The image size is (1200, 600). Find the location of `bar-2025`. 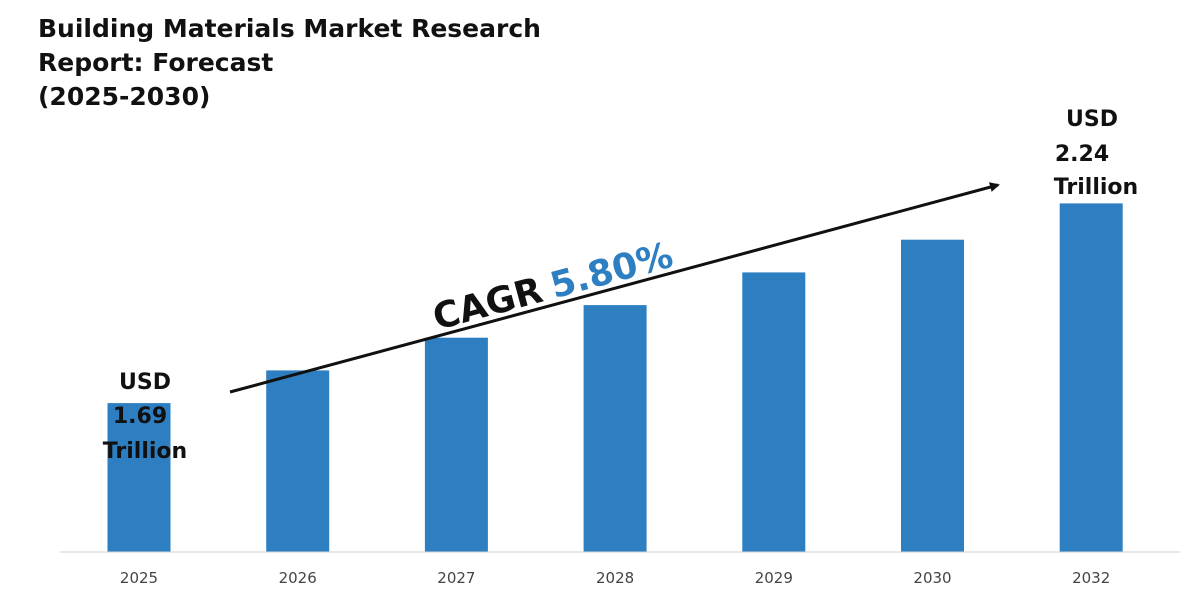

bar-2025 is located at coordinates (139, 477).